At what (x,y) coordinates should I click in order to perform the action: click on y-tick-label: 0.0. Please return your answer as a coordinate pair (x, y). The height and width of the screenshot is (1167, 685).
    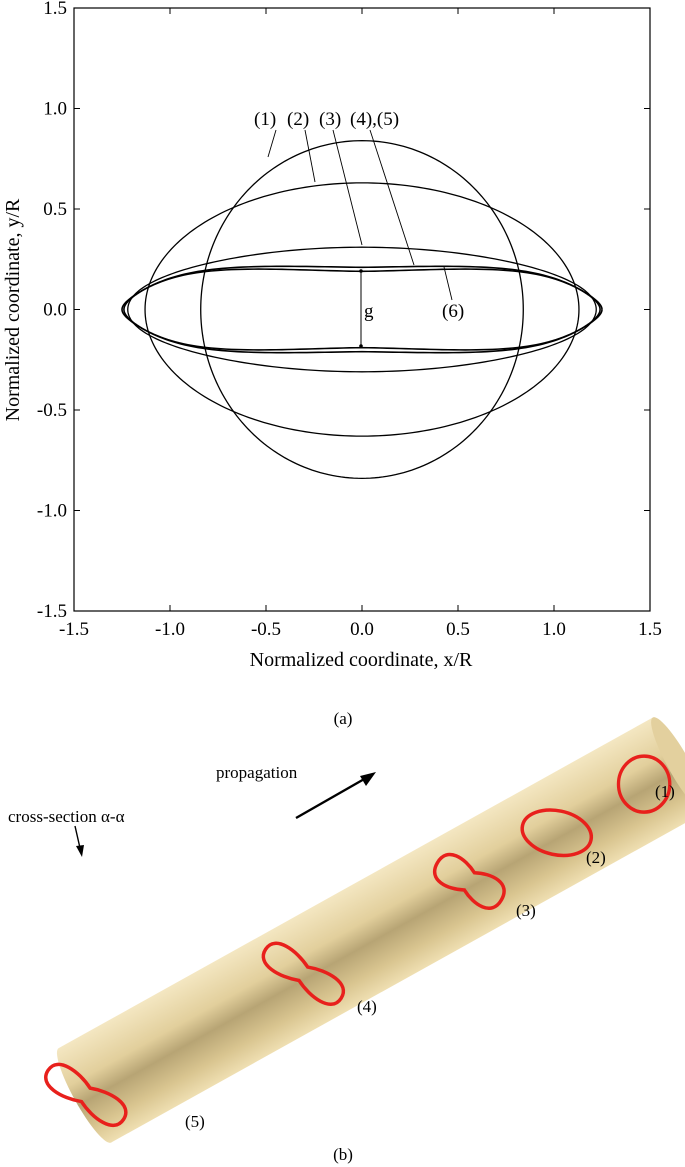
    Looking at the image, I should click on (55, 310).